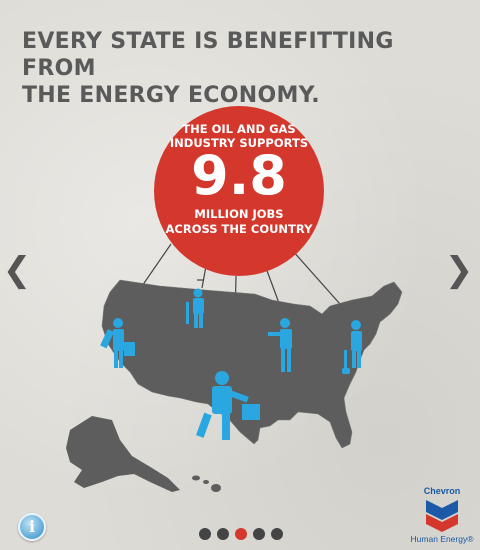 Image resolution: width=480 pixels, height=550 pixels. What do you see at coordinates (208, 55) in the screenshot?
I see `headline-line-1: EVERY STATE IS BENEFITTING FROM` at bounding box center [208, 55].